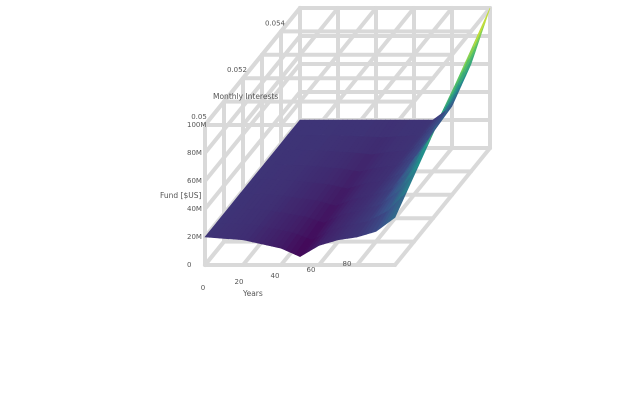 Image resolution: width=640 pixels, height=400 pixels. I want to click on z-tick-label: 80M, so click(194, 153).